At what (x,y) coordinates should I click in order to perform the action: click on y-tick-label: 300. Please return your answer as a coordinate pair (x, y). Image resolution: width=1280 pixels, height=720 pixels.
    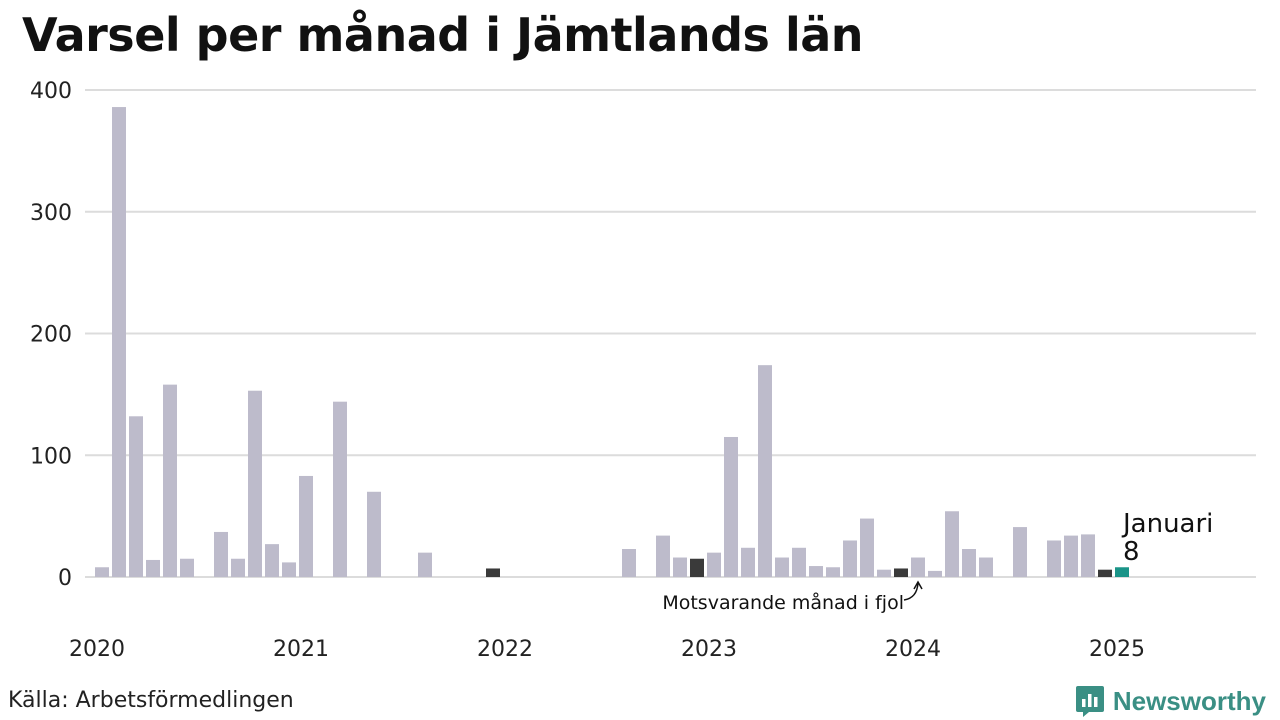
    Looking at the image, I should click on (51, 213).